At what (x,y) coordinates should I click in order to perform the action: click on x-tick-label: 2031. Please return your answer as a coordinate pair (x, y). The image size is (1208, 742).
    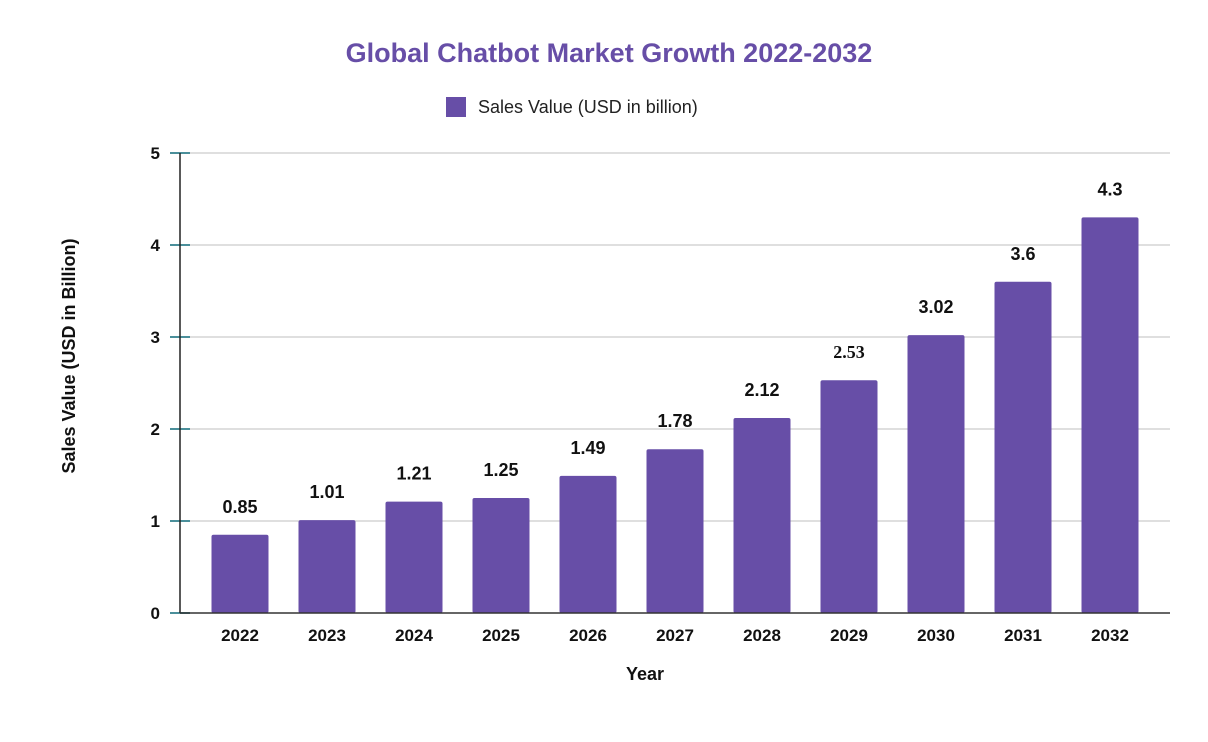
    Looking at the image, I should click on (1023, 635).